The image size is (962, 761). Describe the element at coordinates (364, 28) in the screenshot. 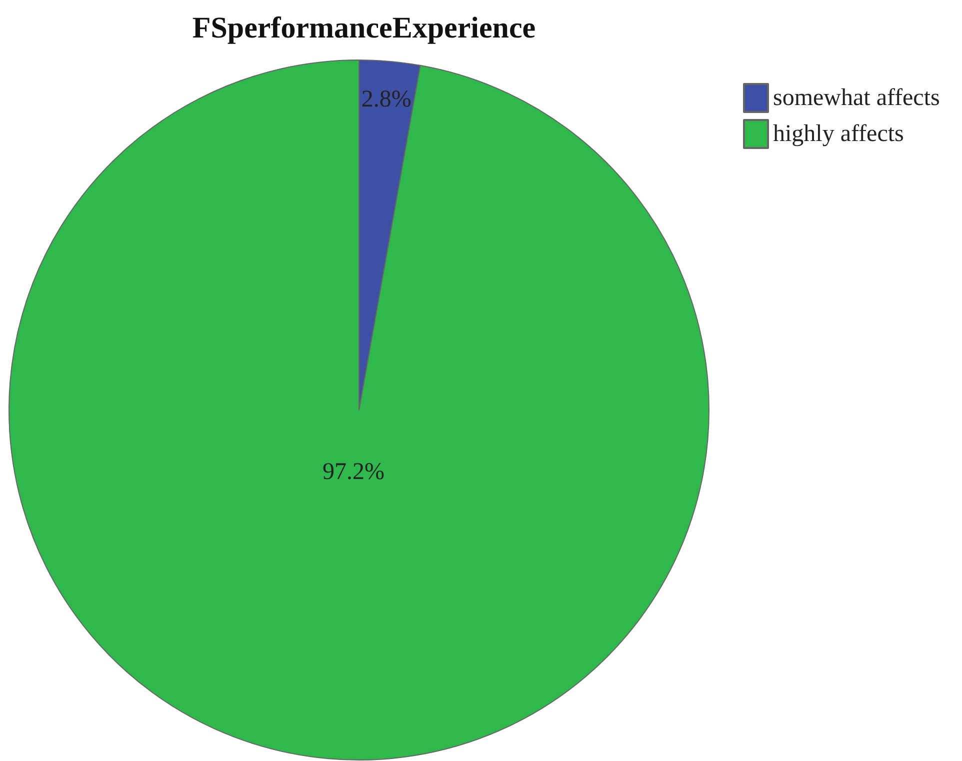

I see `chart-title: FSperformanceExperience` at that location.